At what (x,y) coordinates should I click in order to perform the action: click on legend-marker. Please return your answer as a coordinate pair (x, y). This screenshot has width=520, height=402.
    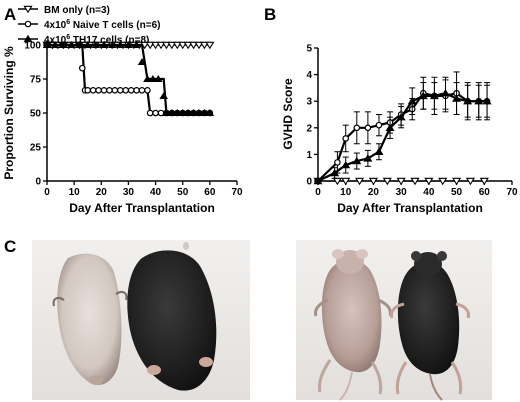
    Looking at the image, I should click on (28, 9).